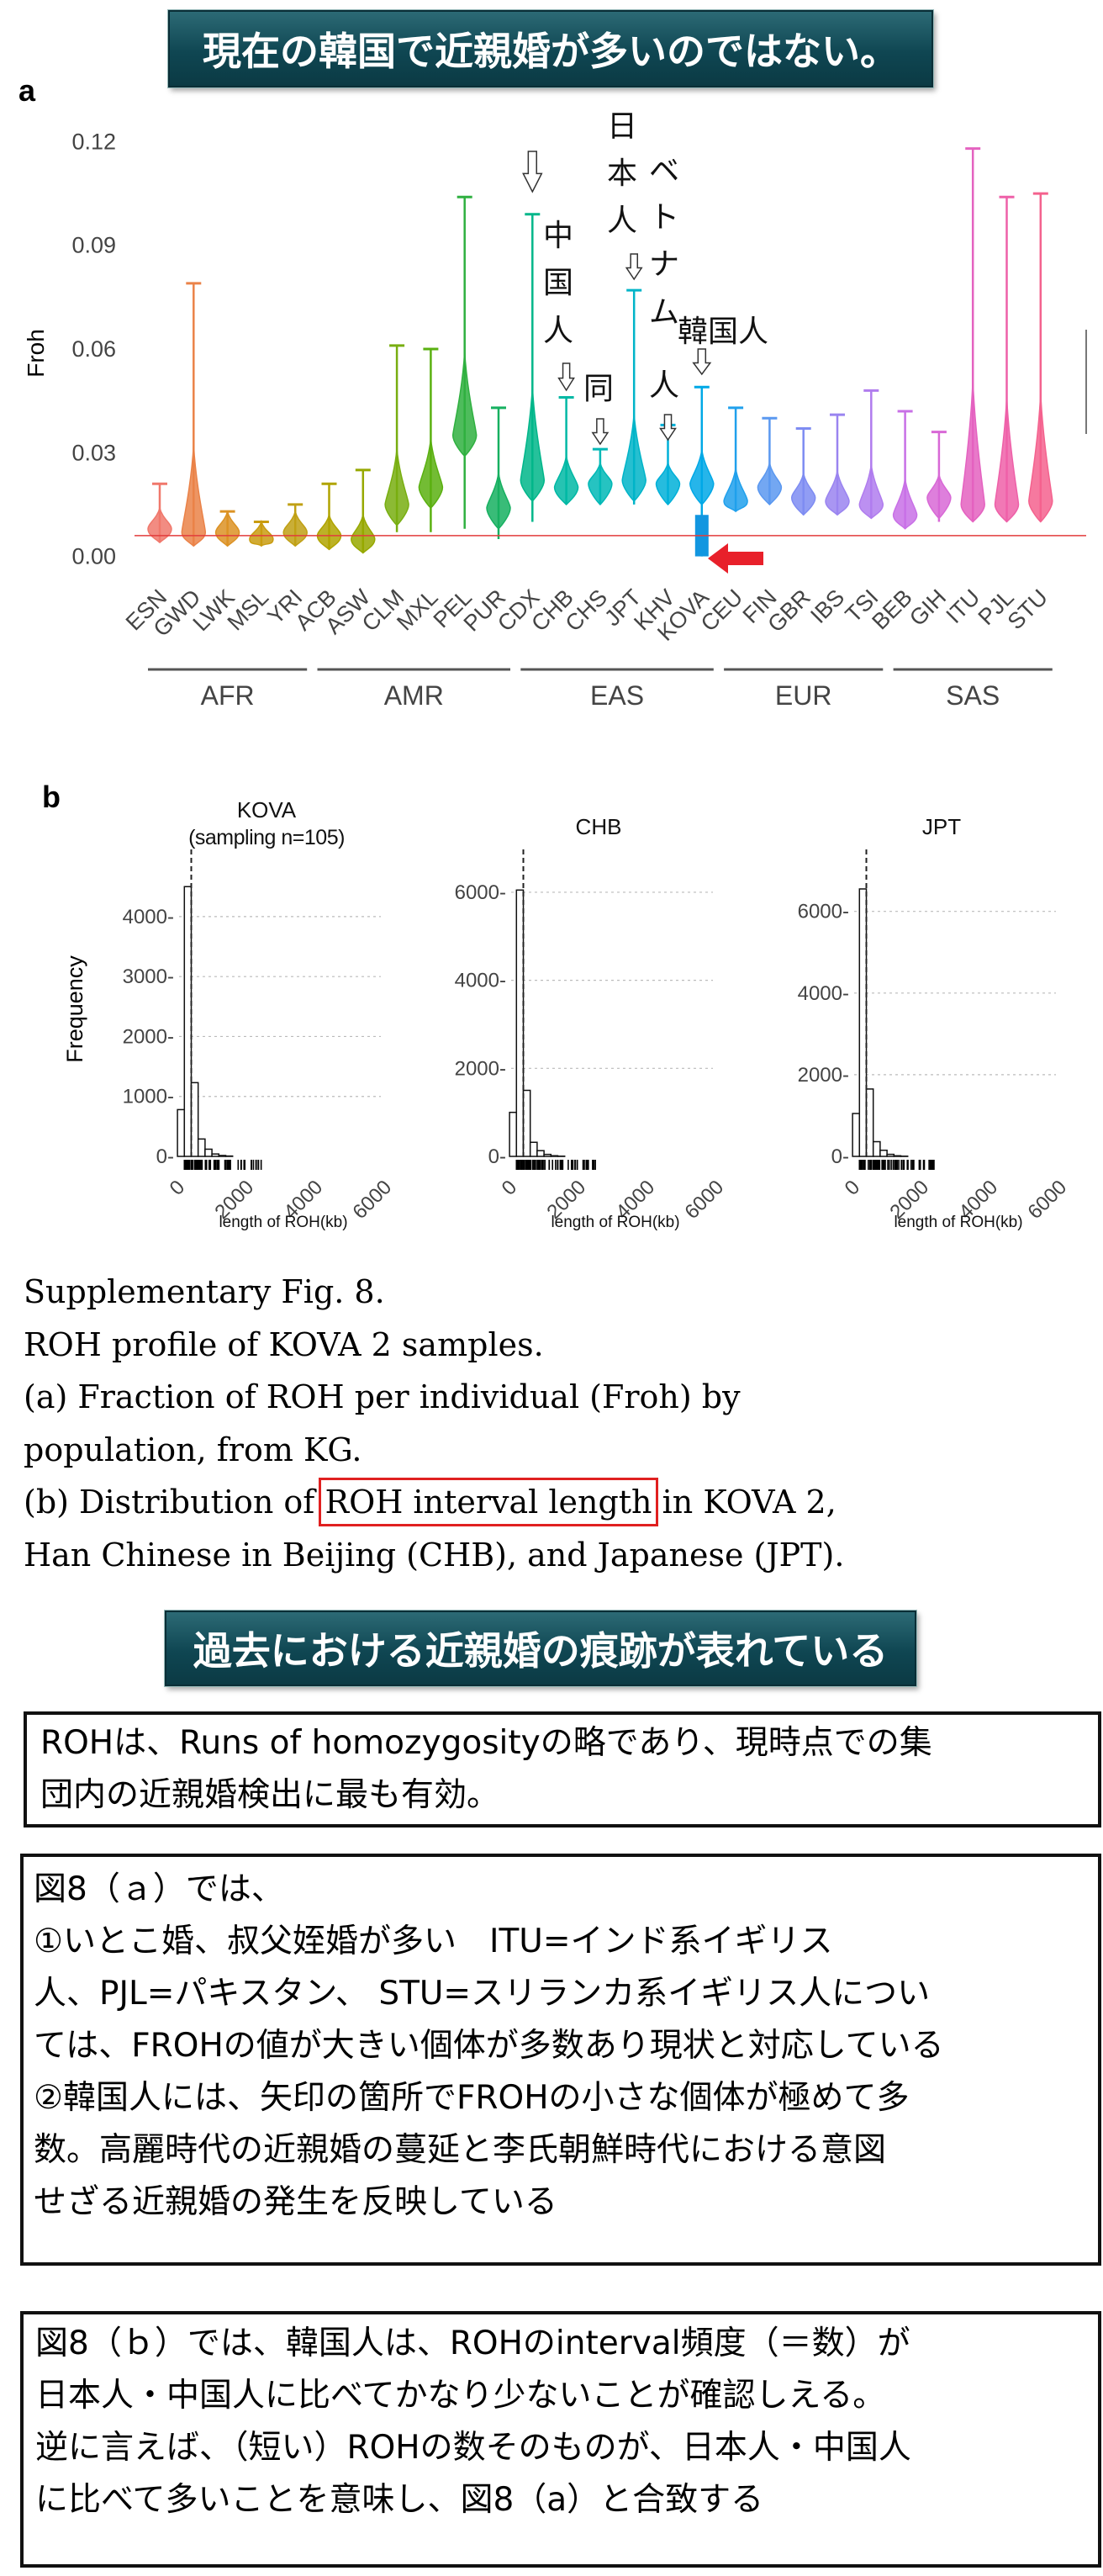 The image size is (1103, 2576). Describe the element at coordinates (1040, 357) in the screenshot. I see `violin-stu` at that location.